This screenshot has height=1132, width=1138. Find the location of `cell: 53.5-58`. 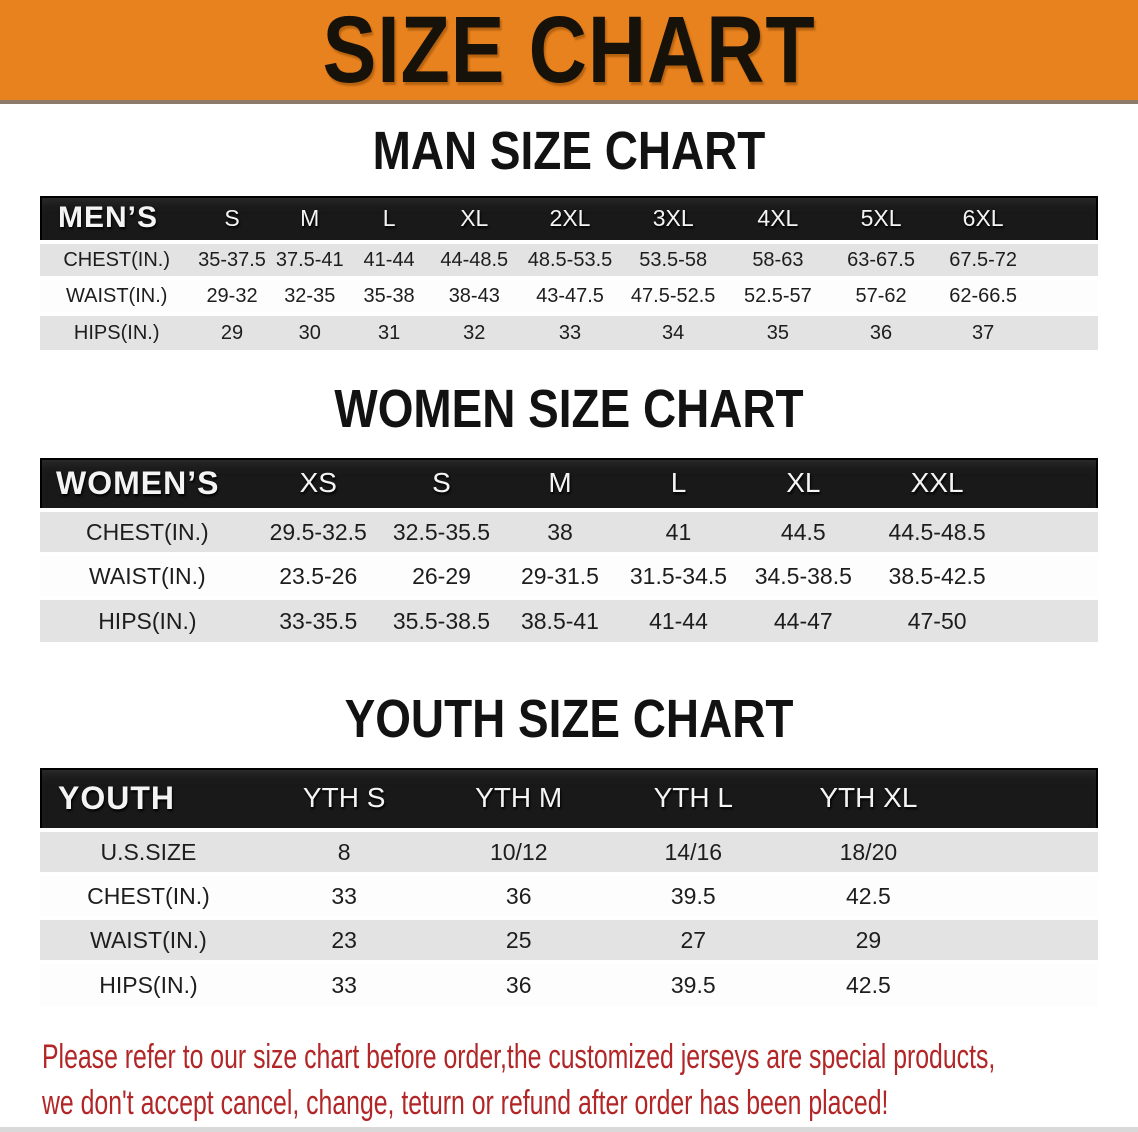

cell: 53.5-58 is located at coordinates (673, 259).